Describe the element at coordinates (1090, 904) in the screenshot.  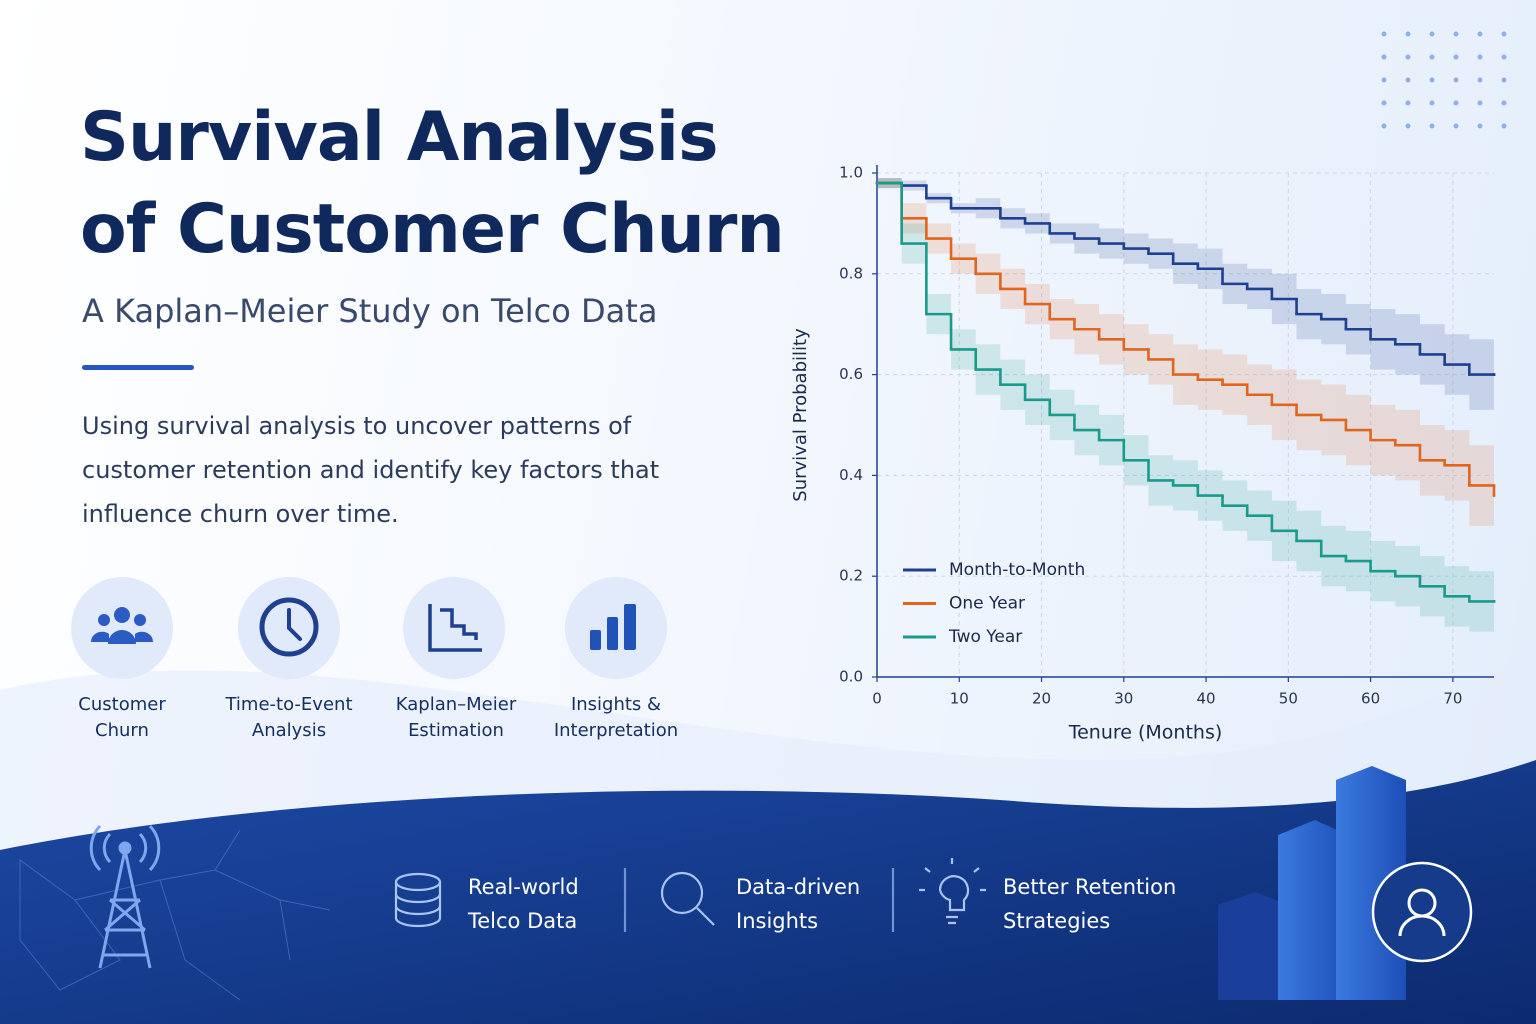
I see `footer-label: Better Retention Strategies` at that location.